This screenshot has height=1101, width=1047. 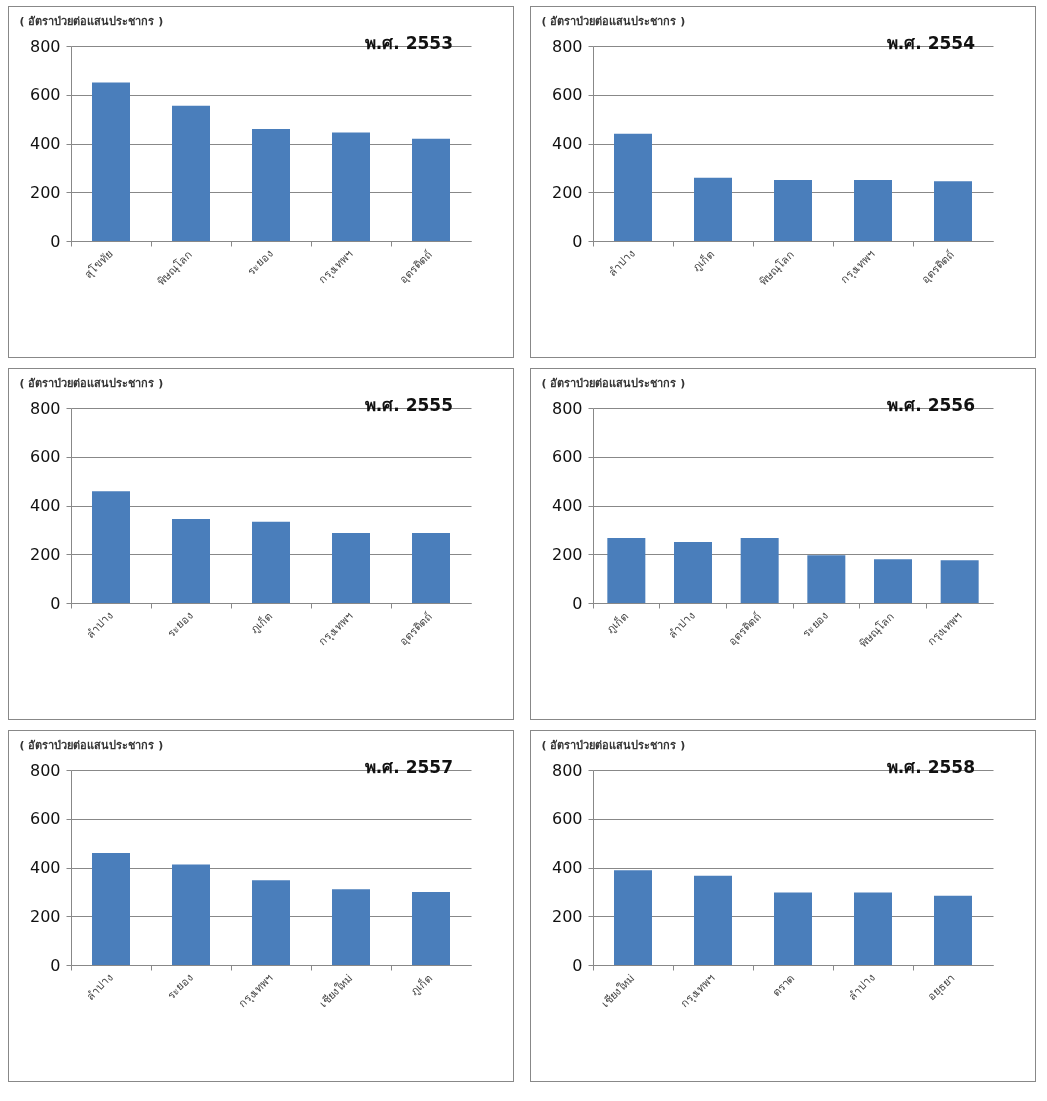 I want to click on chart-title: พ.ศ. 2557, so click(x=408, y=767).